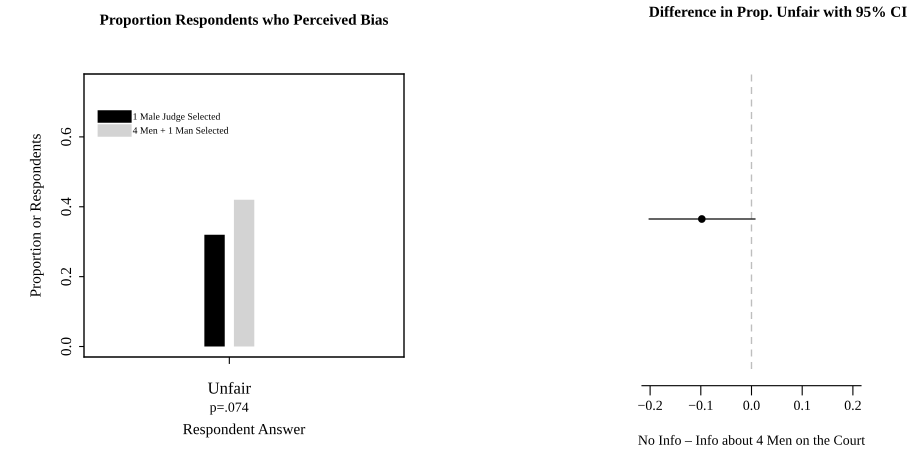 The height and width of the screenshot is (460, 911). Describe the element at coordinates (229, 388) in the screenshot. I see `x-tick-label: Unfair` at that location.